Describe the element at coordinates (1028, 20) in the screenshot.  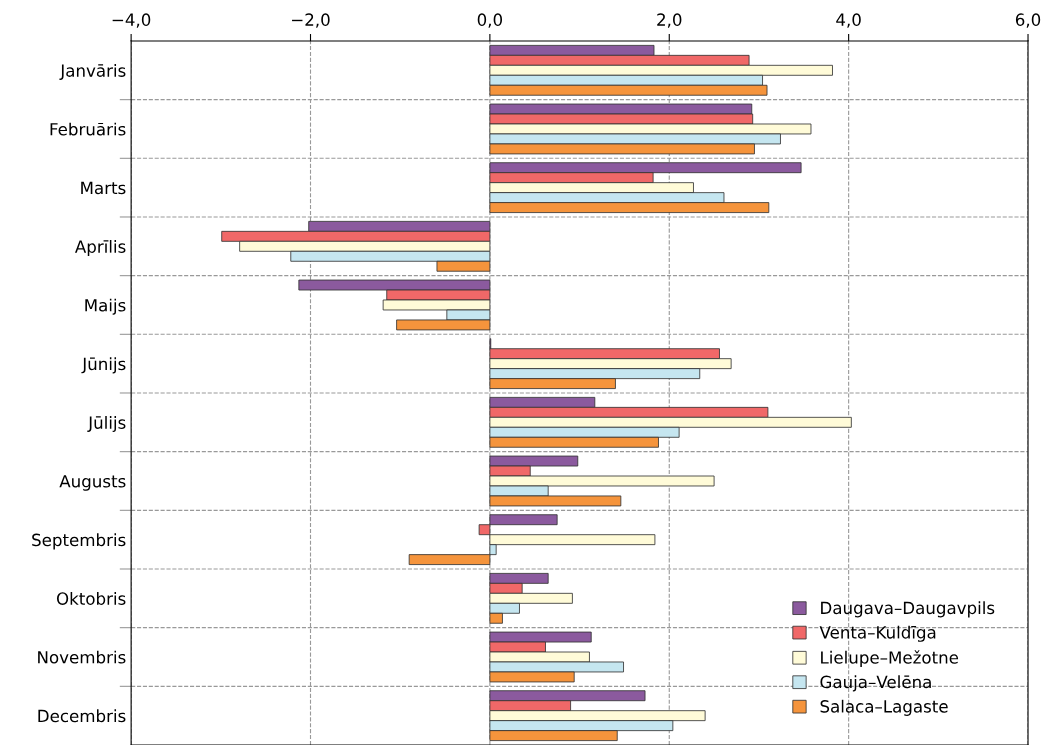
I see `x-tick-label: 6,0` at that location.